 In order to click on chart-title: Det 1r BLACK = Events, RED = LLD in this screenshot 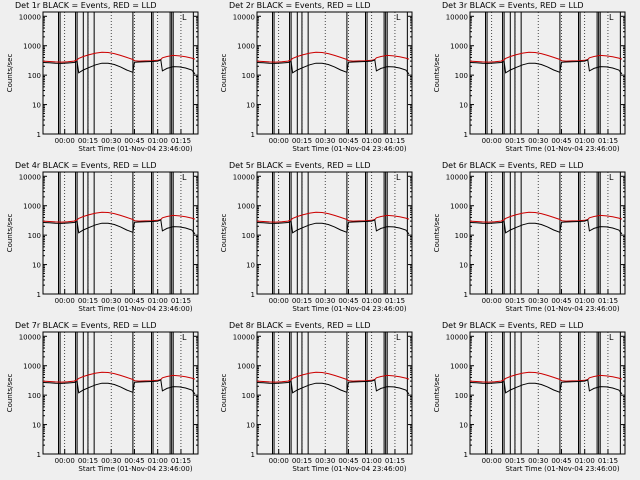, I will do `click(86, 5)`.